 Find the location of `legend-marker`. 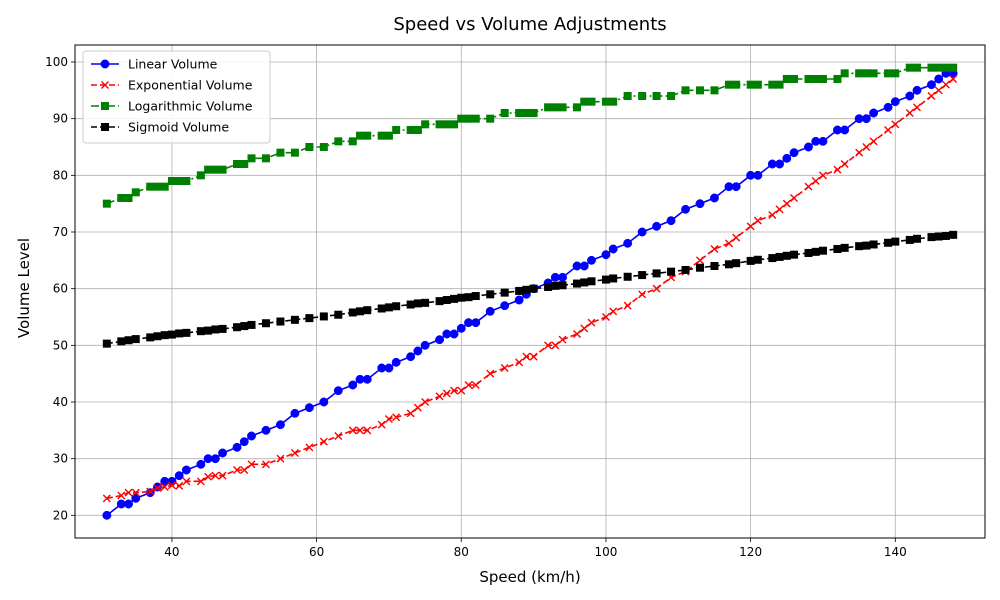

legend-marker is located at coordinates (105, 64).